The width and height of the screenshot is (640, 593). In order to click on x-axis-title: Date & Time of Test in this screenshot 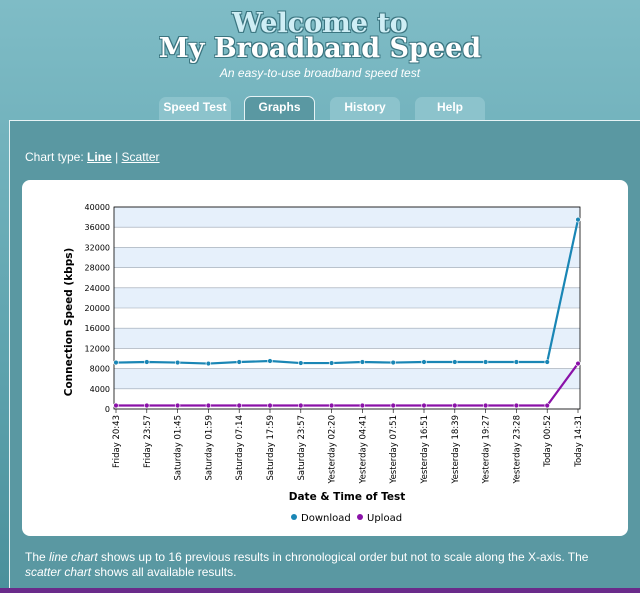, I will do `click(347, 497)`.